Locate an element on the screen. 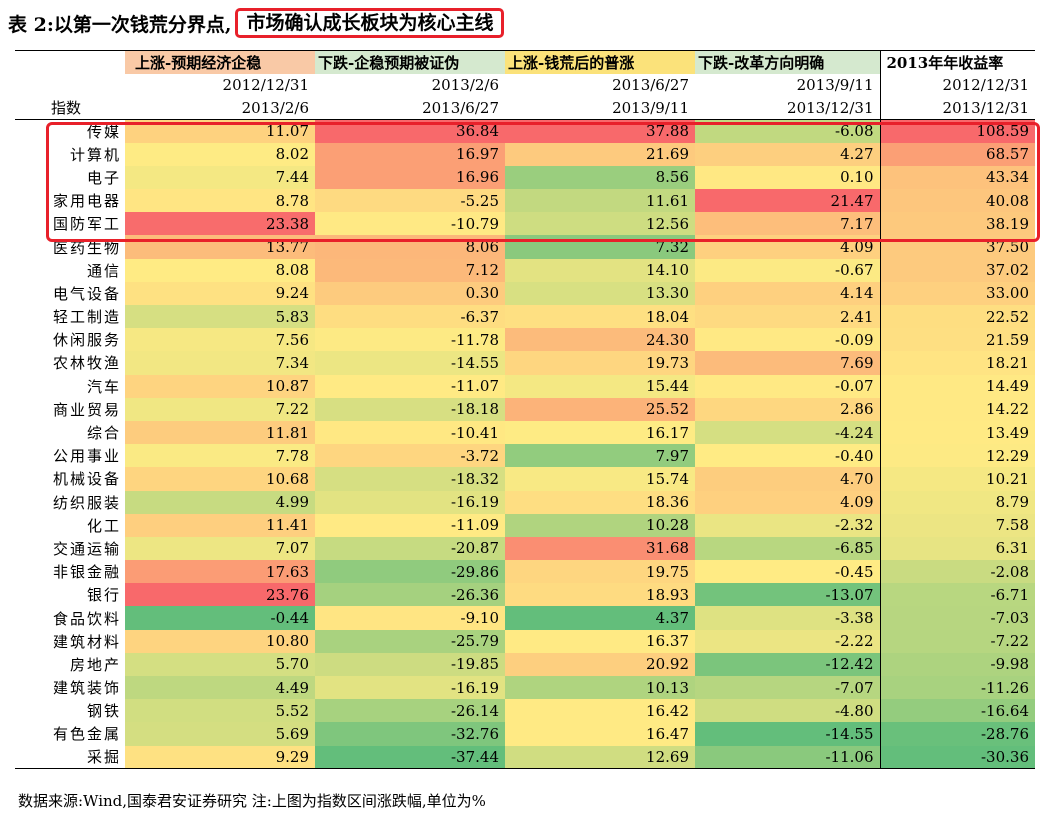  return-value: -0.45 is located at coordinates (787, 572).